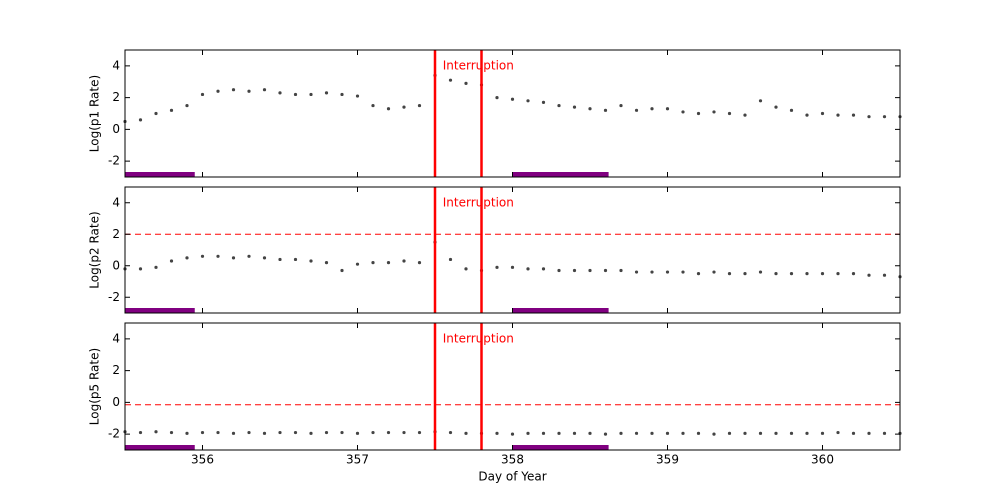 This screenshot has height=504, width=1000. Describe the element at coordinates (95, 249) in the screenshot. I see `y-axis-label: Log(p2 Rate)` at that location.